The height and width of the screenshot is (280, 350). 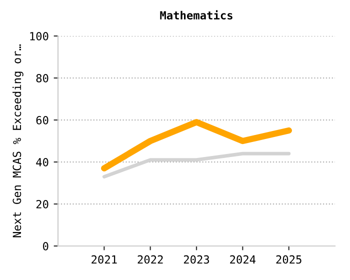 What do you see at coordinates (104, 259) in the screenshot?
I see `x-tick-label: 2021` at bounding box center [104, 259].